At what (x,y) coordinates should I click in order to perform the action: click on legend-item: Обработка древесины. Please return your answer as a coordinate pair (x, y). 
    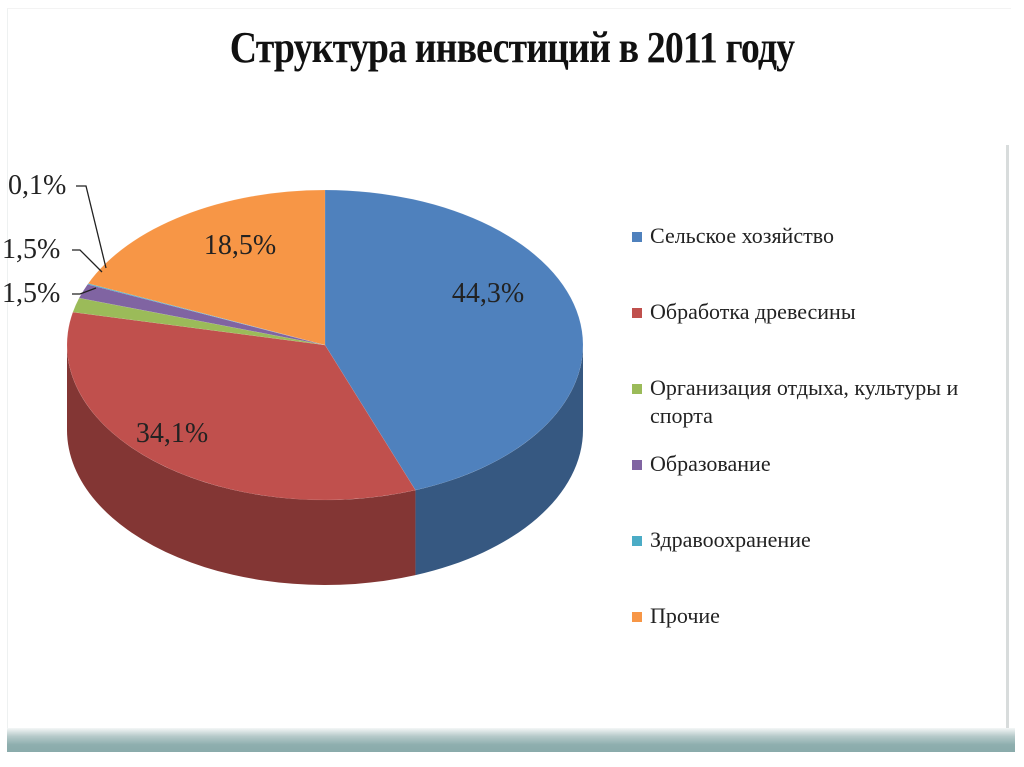
    Looking at the image, I should click on (744, 312).